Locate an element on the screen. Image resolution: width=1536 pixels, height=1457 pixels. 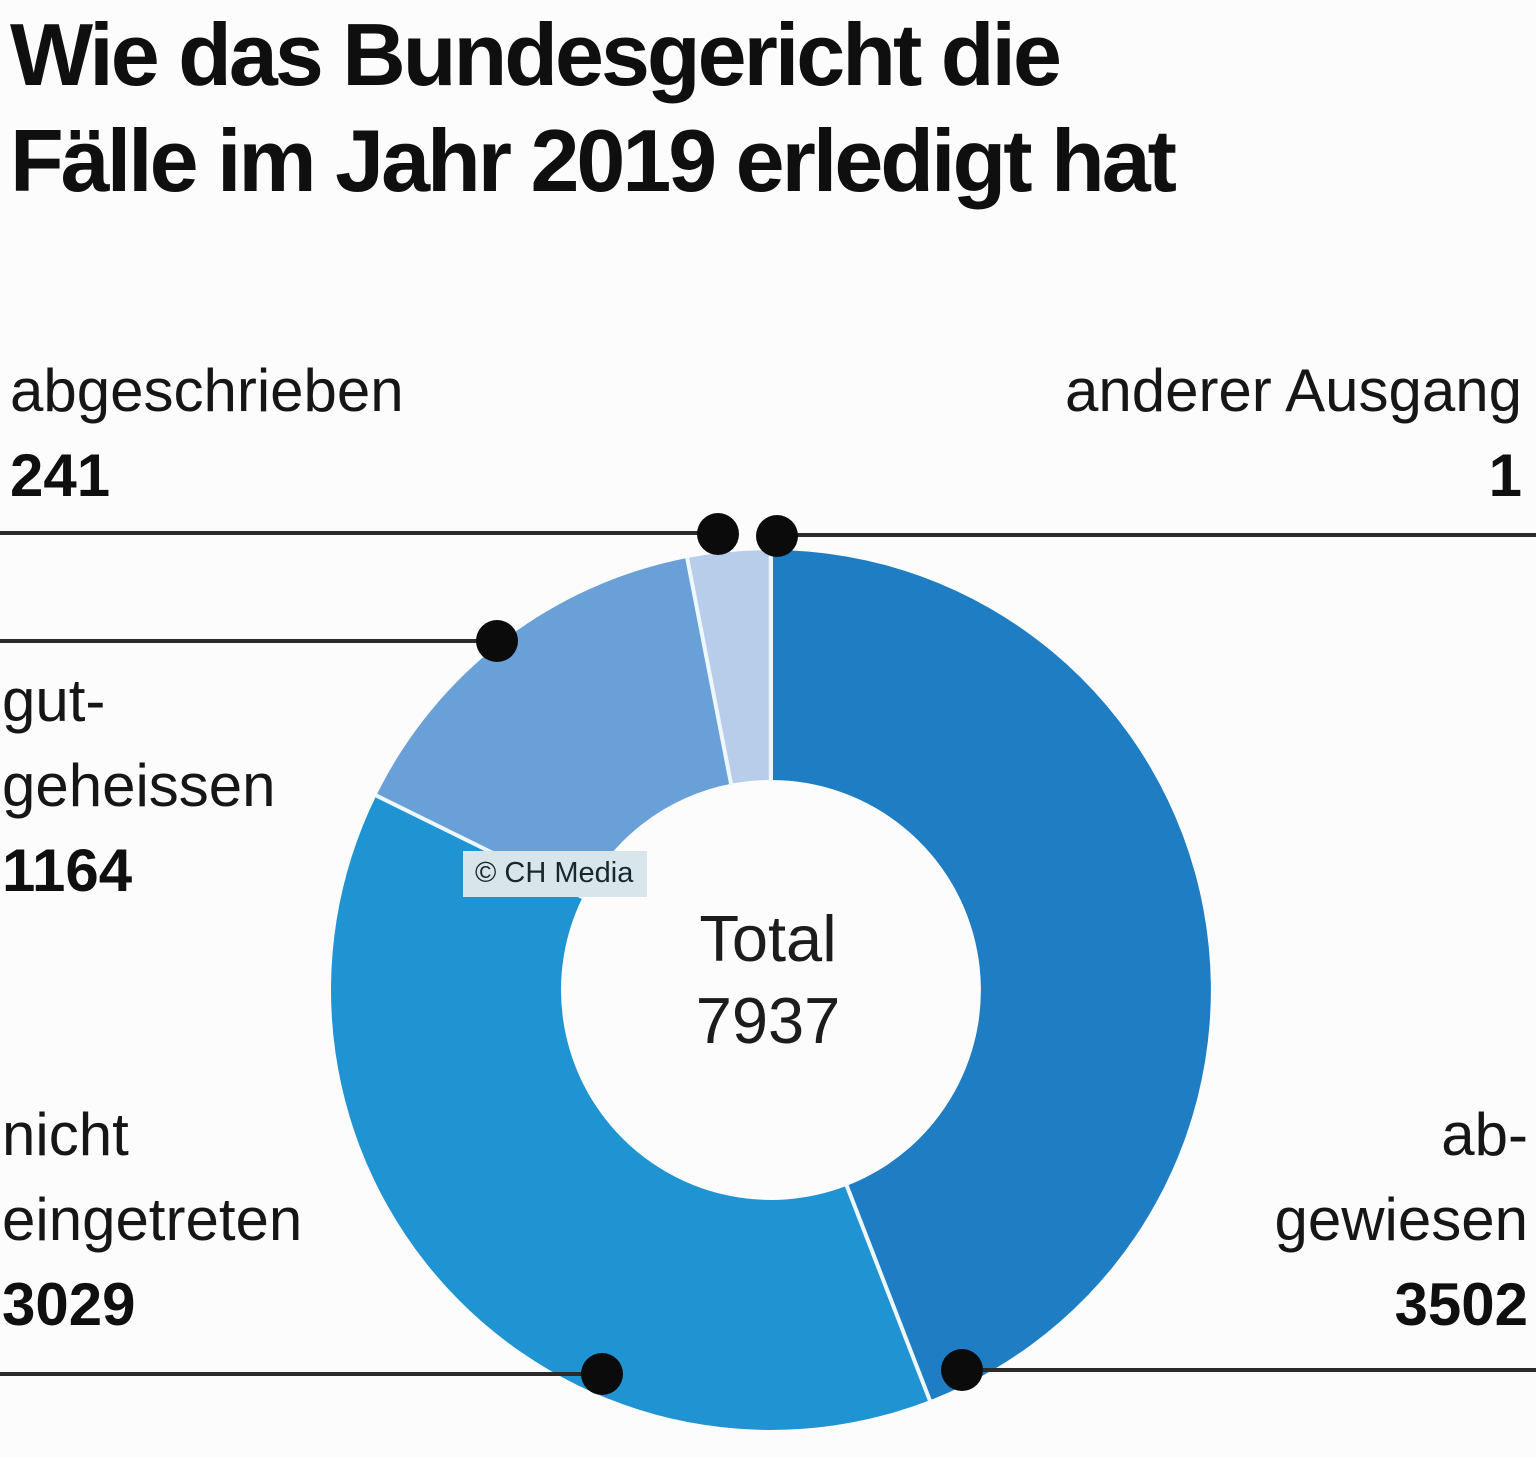
callout-nicht-eingetreten-label-line2: eingetreten is located at coordinates (152, 1219).